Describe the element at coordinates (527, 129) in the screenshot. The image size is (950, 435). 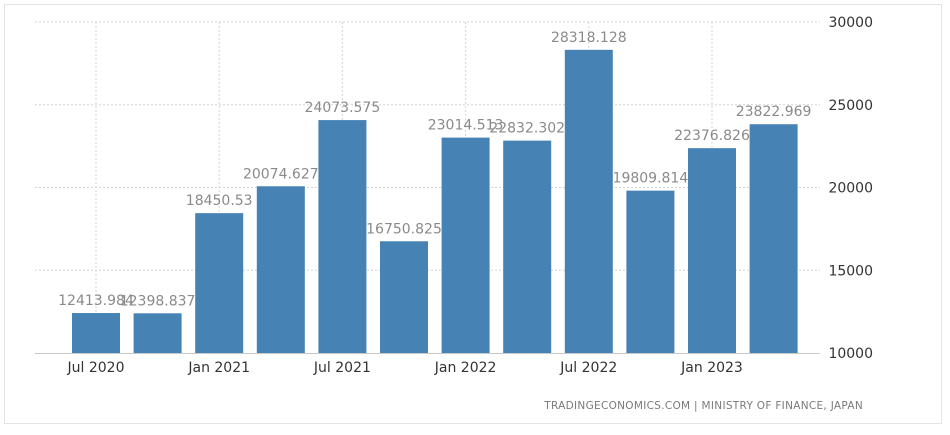
I see `data-label: 22832.302` at that location.